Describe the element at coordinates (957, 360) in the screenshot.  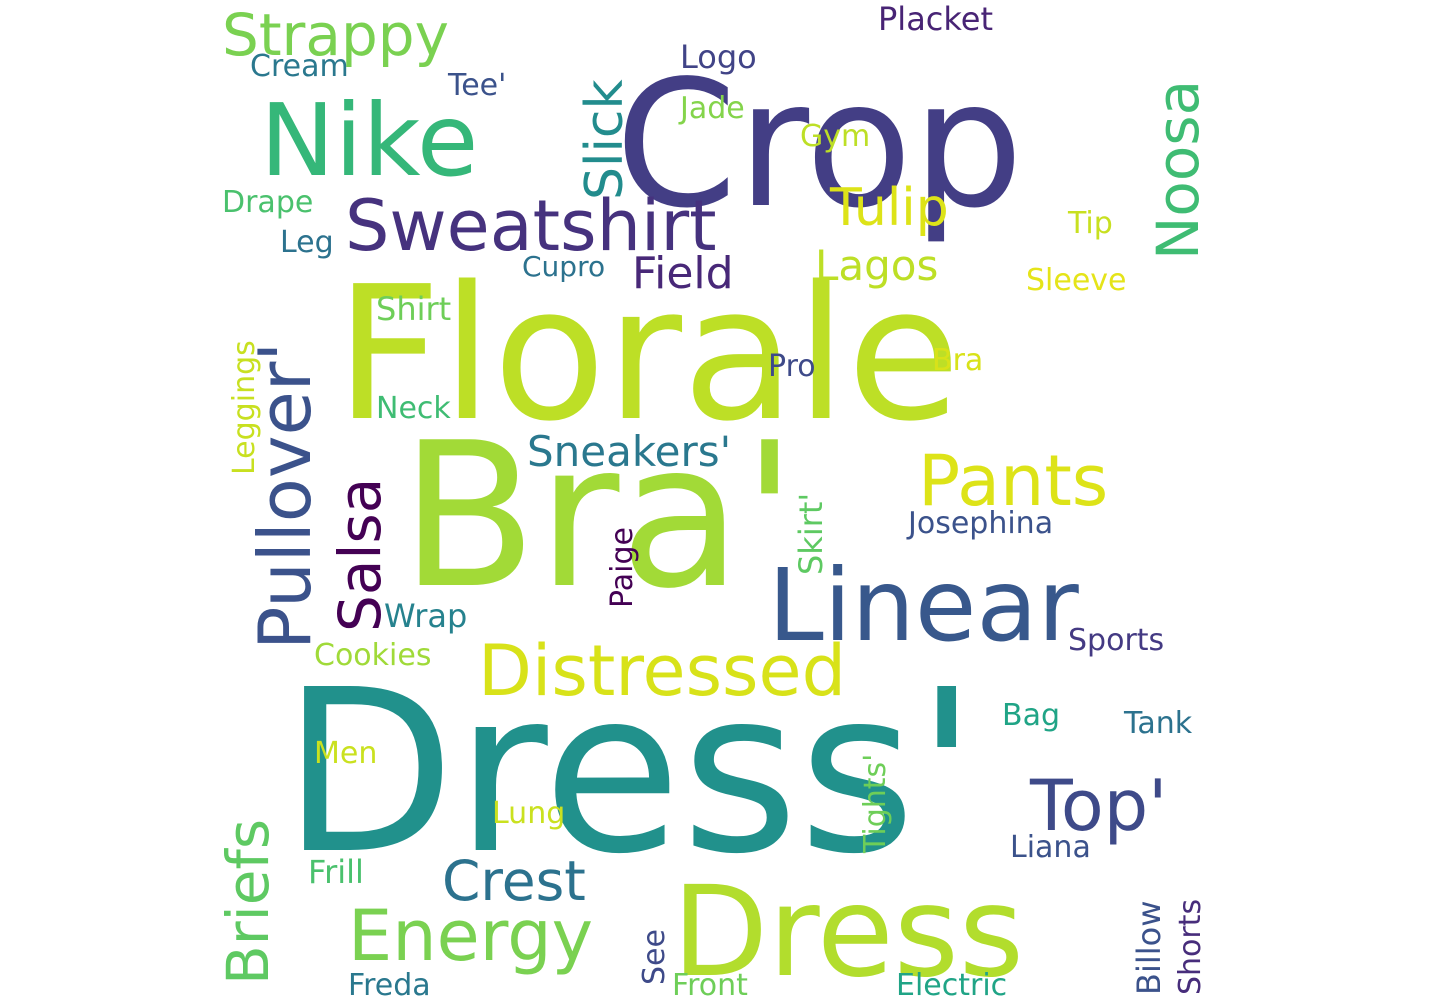
I see `word-bra: Bra` at that location.